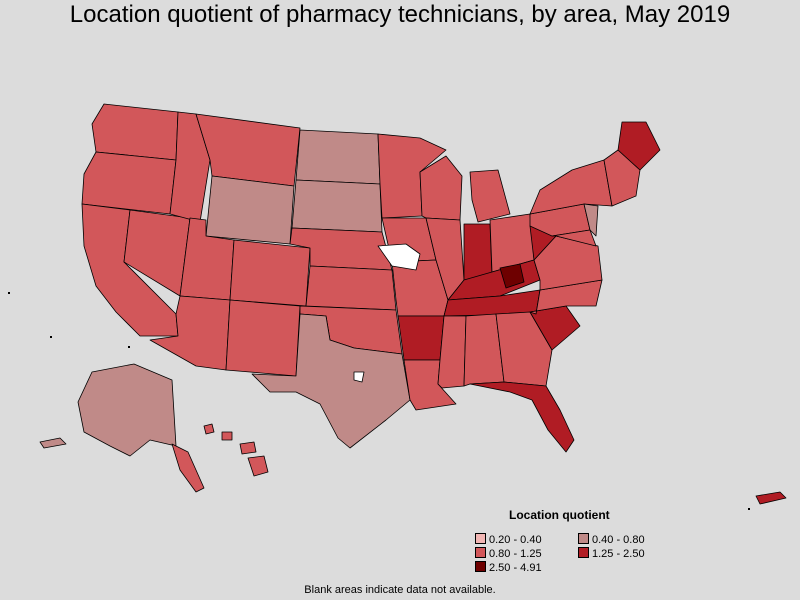  What do you see at coordinates (209, 429) in the screenshot?
I see `region-hawaii-kauai` at bounding box center [209, 429].